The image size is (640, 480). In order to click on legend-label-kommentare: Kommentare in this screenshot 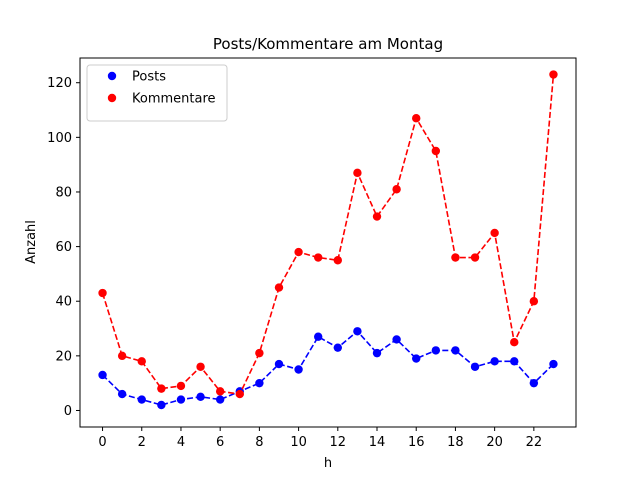, I will do `click(174, 99)`.